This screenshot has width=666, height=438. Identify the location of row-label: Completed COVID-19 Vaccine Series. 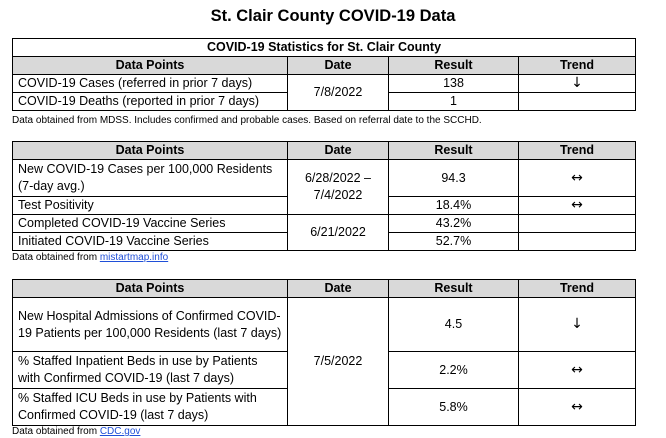
(150, 223).